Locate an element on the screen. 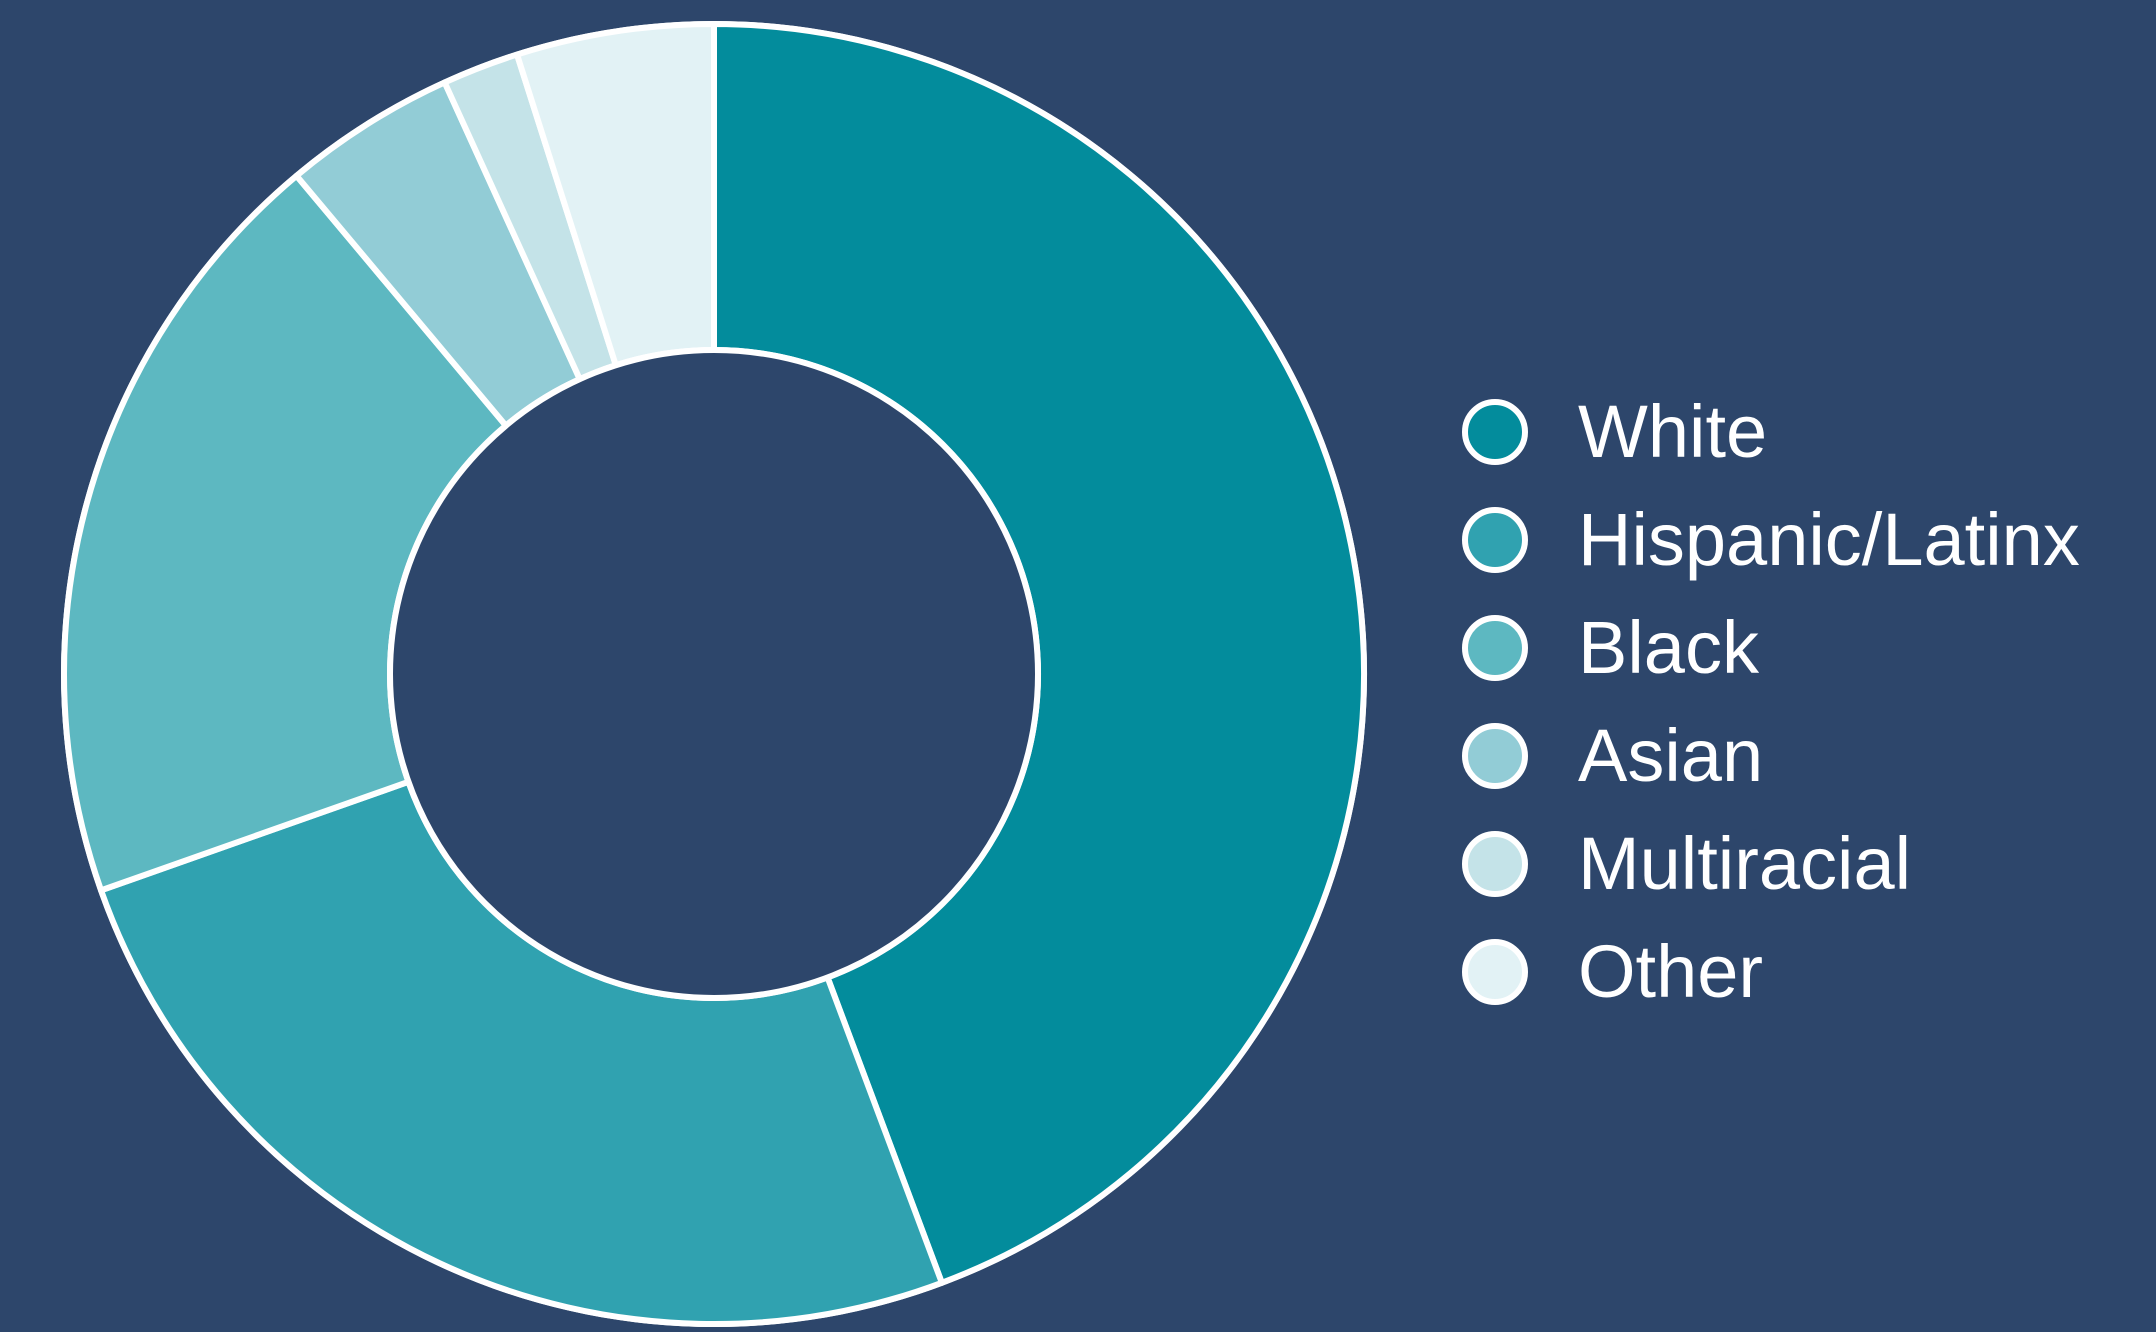 This screenshot has height=1332, width=2156. legend-swatch-multiracial is located at coordinates (1495, 864).